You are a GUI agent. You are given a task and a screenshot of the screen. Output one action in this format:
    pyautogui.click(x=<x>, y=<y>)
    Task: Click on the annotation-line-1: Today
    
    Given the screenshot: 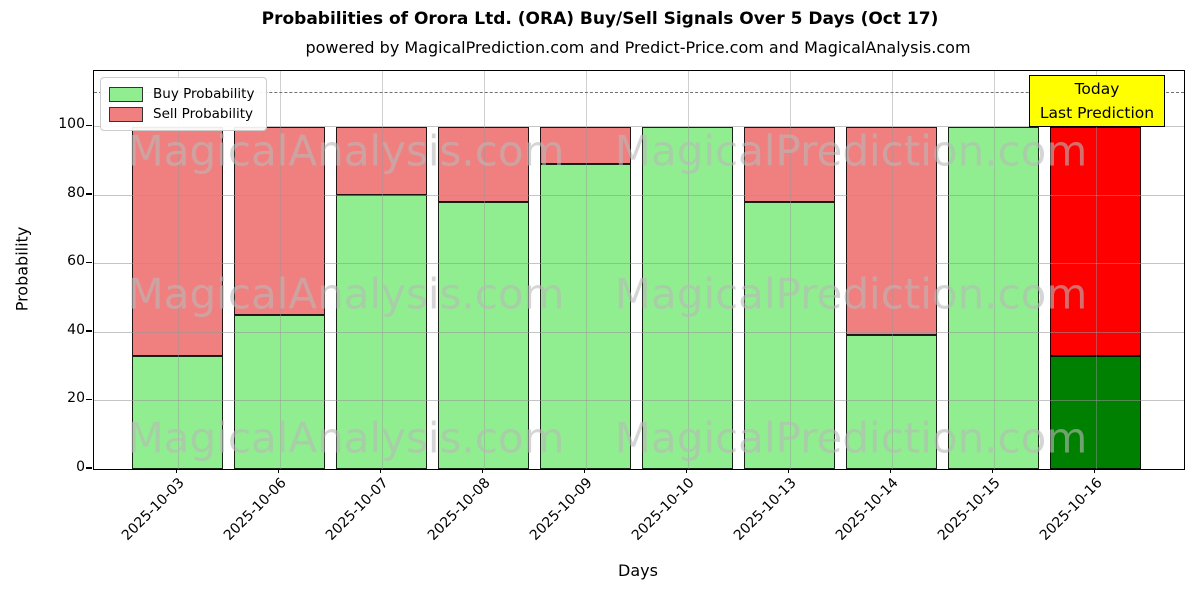 What is the action you would take?
    pyautogui.click(x=1097, y=89)
    